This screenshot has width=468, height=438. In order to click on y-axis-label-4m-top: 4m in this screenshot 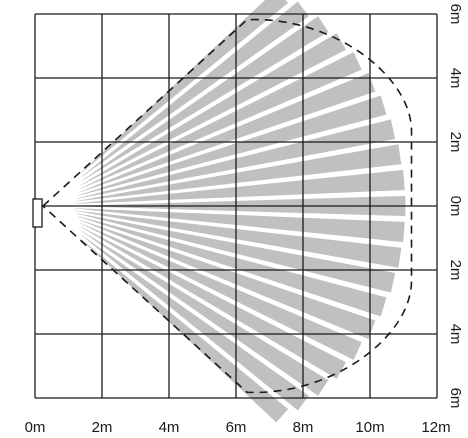, I will do `click(455, 78)`.